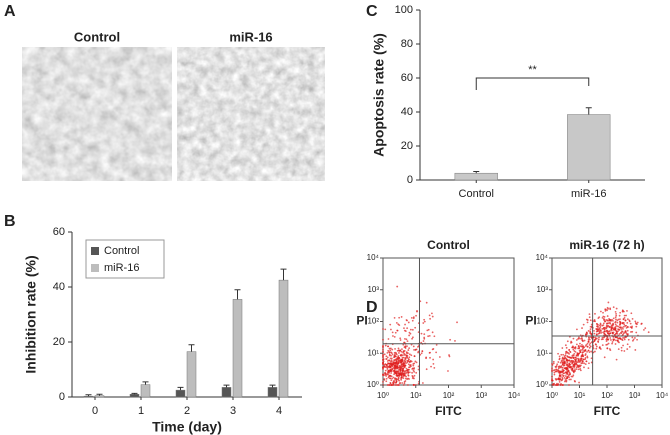 This screenshot has height=435, width=670. Describe the element at coordinates (588, 194) in the screenshot. I see `x-tick-label: miR-16` at that location.